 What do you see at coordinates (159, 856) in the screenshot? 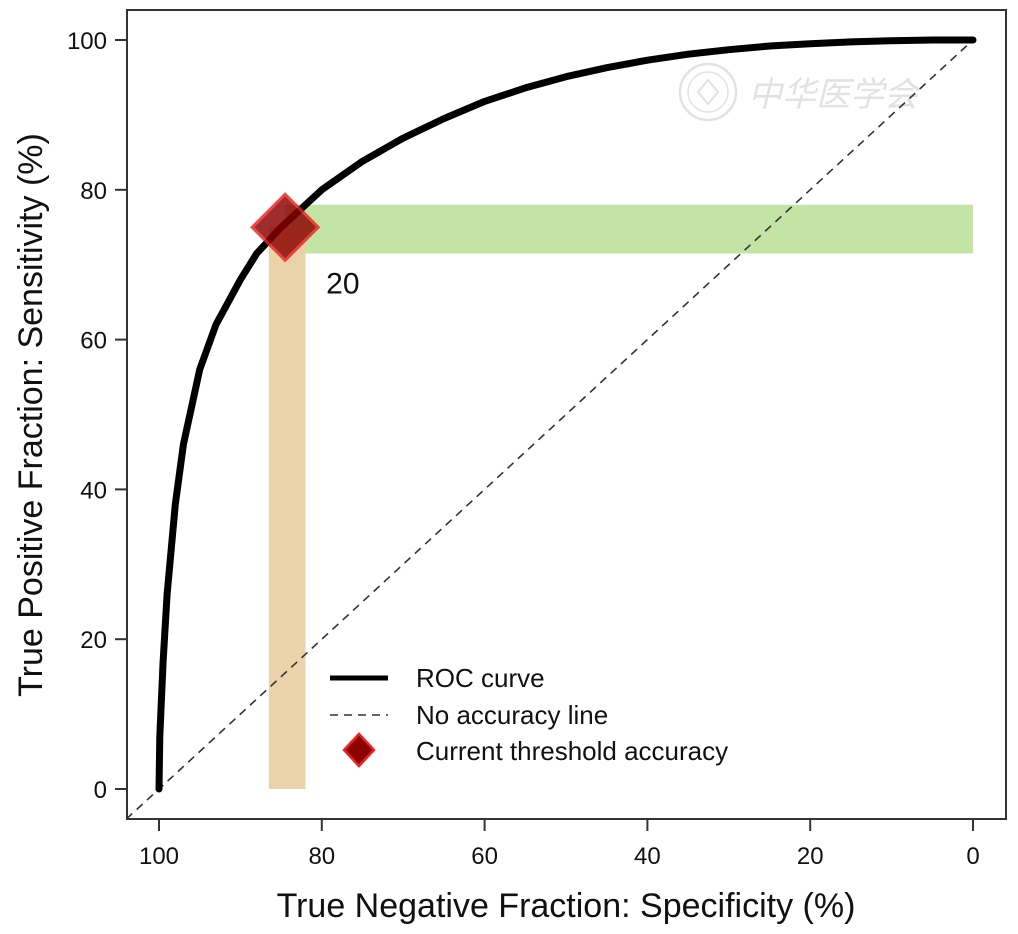
I see `x-tick-label: 100` at bounding box center [159, 856].